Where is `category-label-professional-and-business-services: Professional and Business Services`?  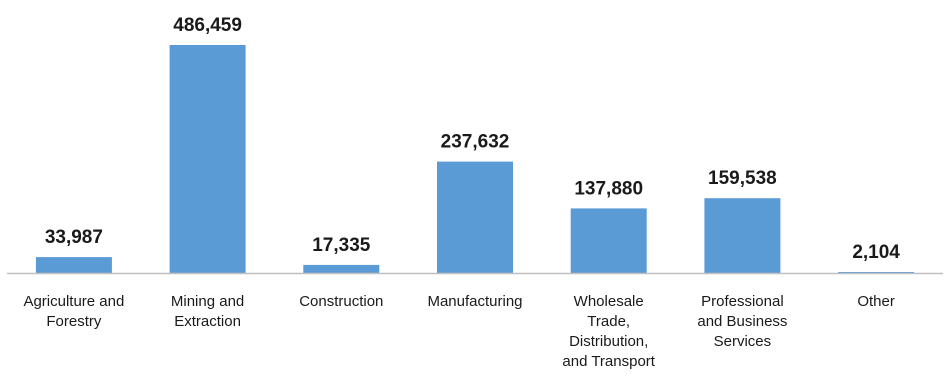
category-label-professional-and-business-services: Professional and Business Services is located at coordinates (742, 321).